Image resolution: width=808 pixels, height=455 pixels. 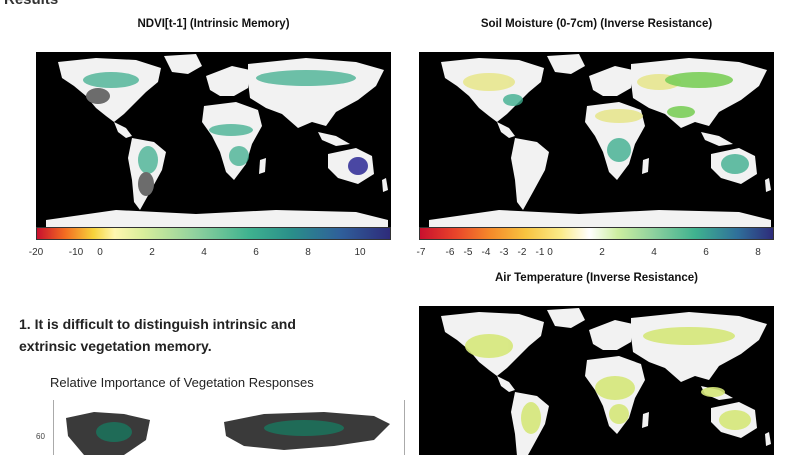 I want to click on colorbar-tick: -20, so click(x=36, y=252).